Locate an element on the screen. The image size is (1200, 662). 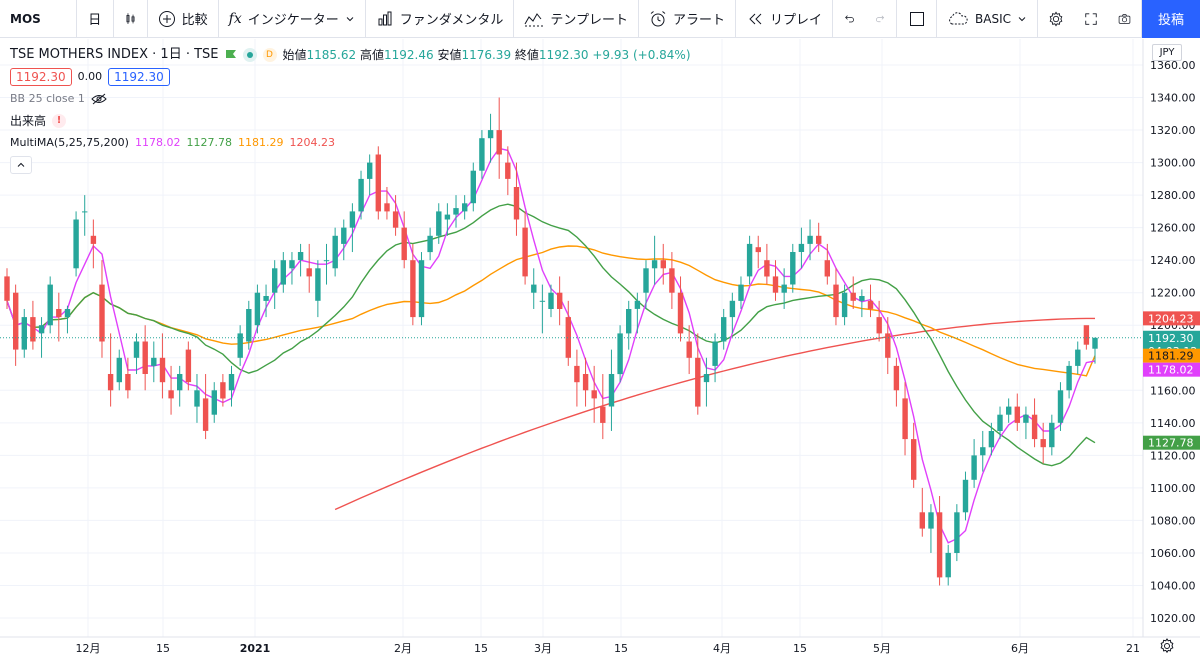
fullscreen-layout-button is located at coordinates (917, 19).